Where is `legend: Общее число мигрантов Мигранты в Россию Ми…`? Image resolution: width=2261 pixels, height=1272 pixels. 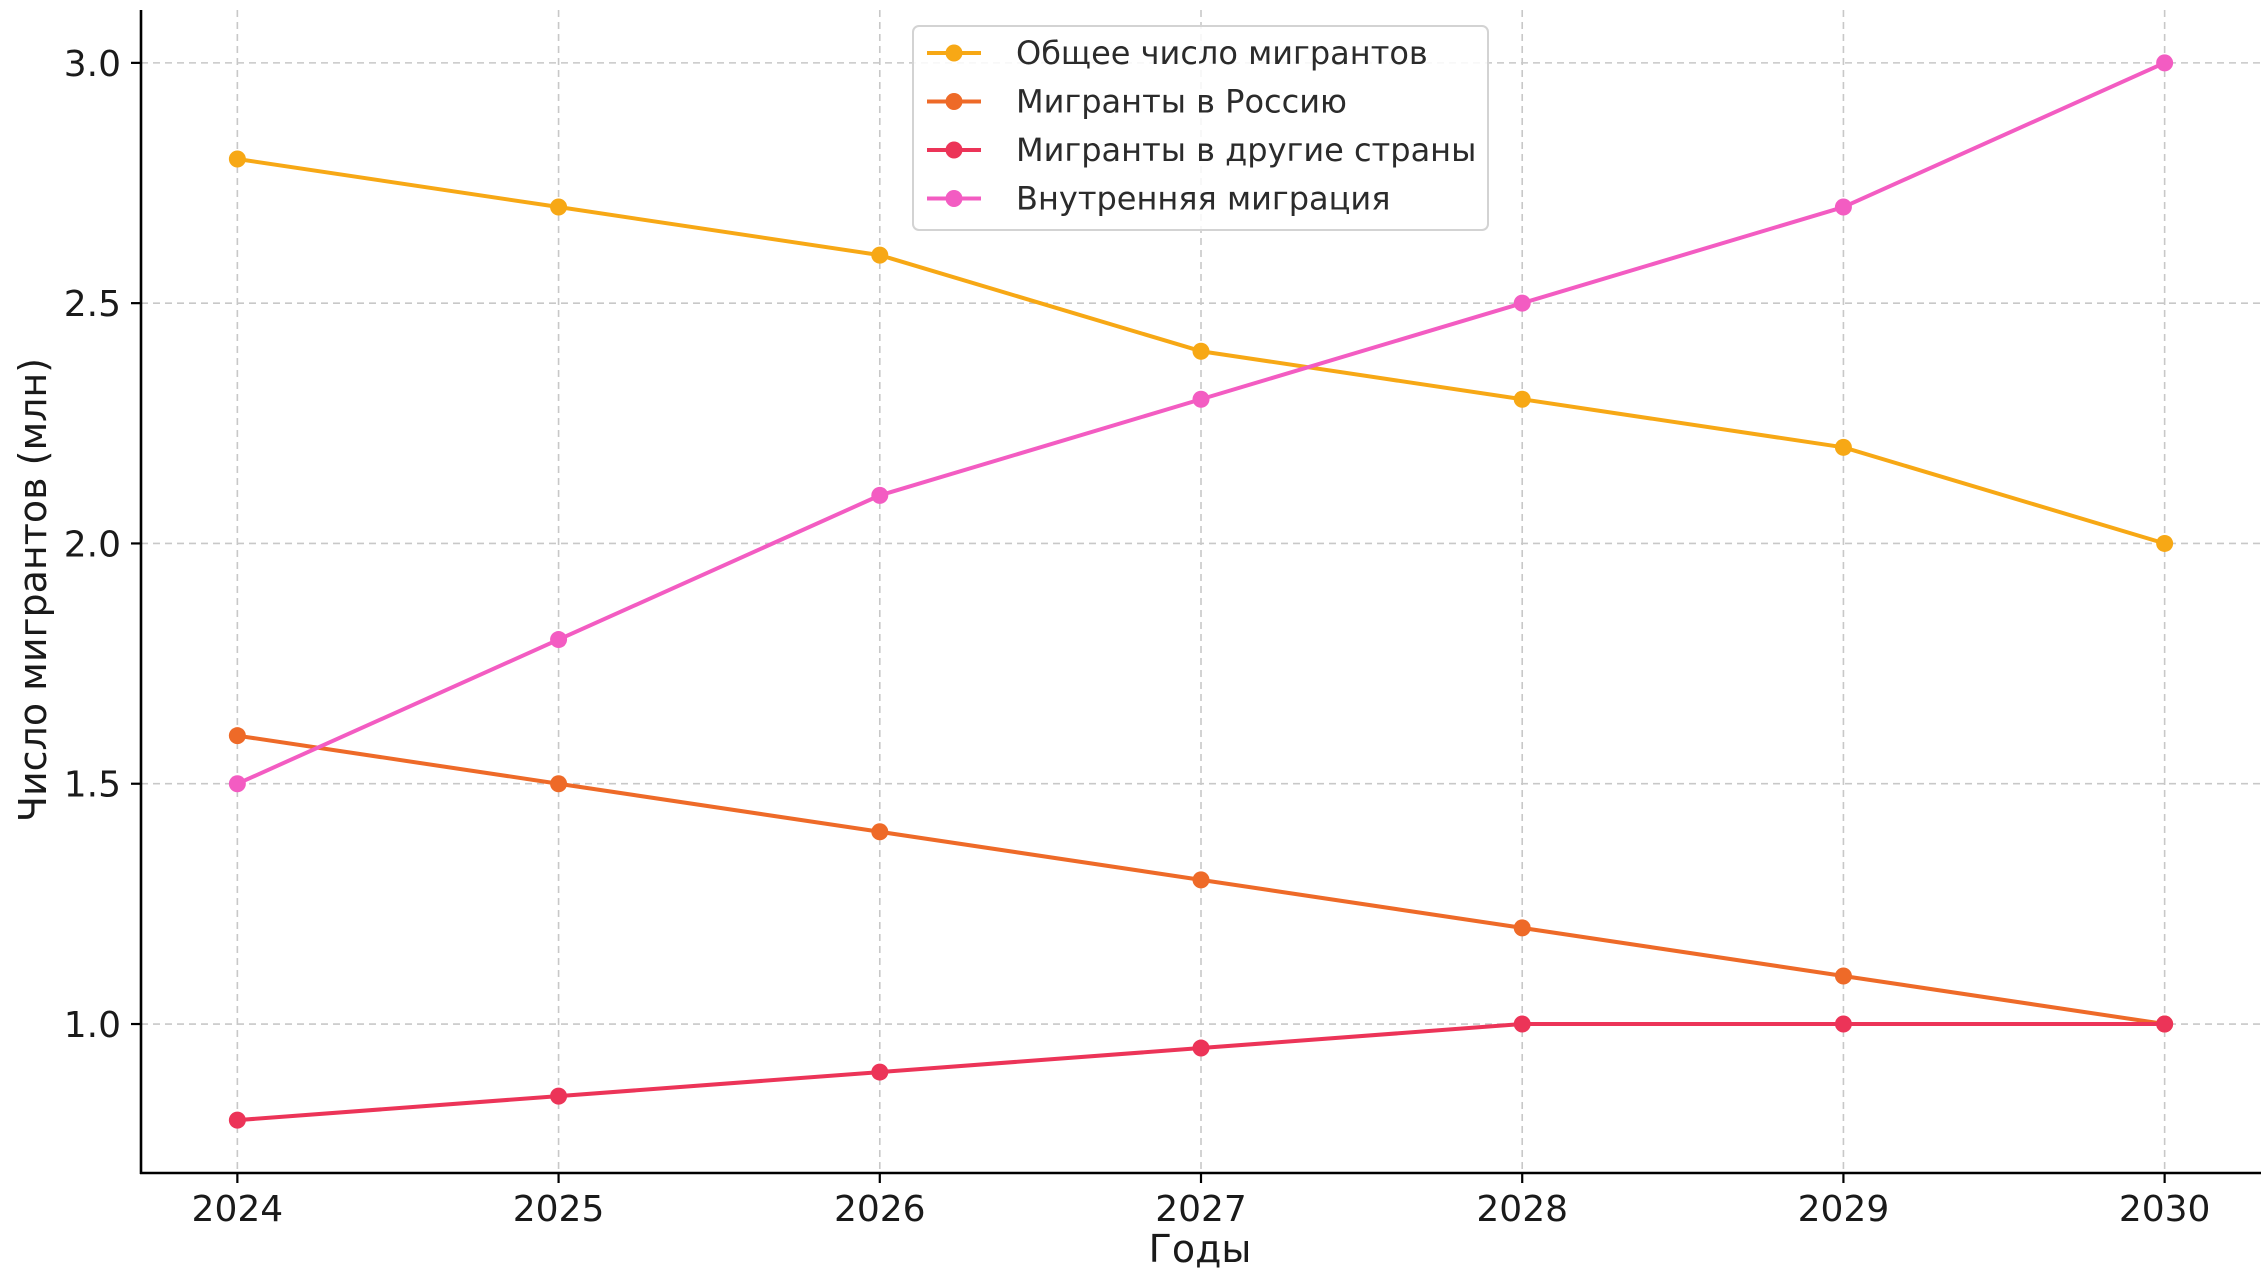 legend: Общее число мигрантов Мигранты в Россию Ми… is located at coordinates (1200, 128).